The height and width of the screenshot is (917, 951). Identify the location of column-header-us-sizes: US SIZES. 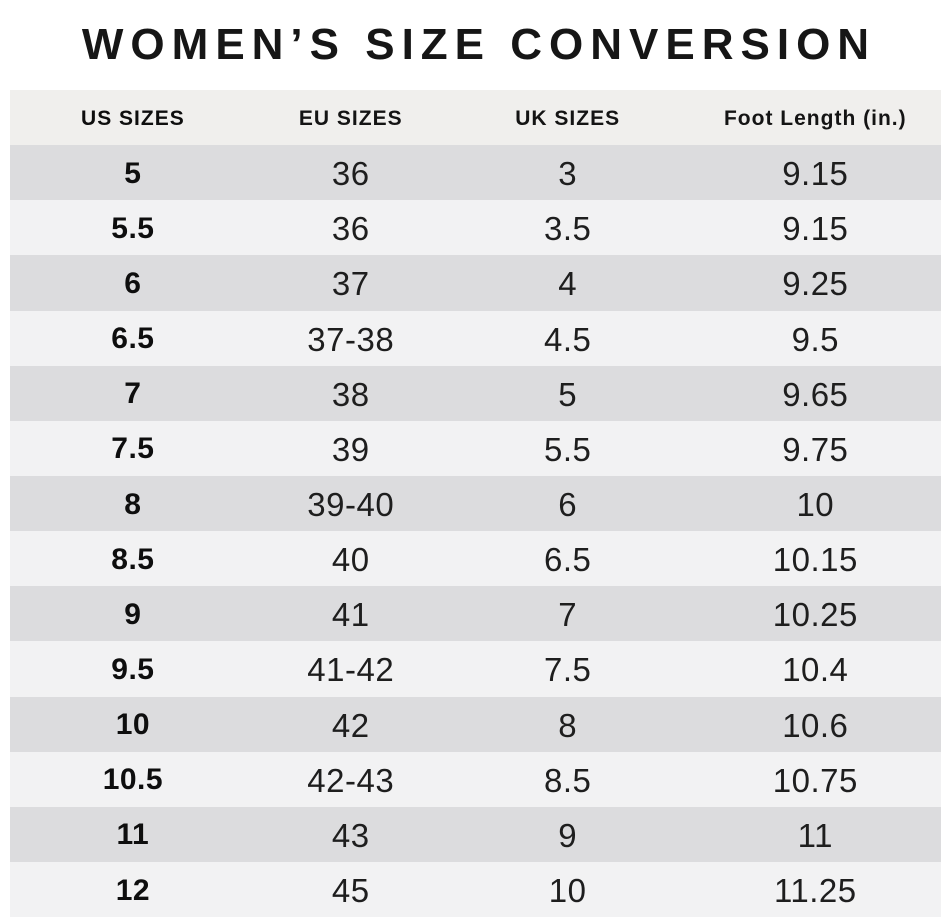
(133, 119).